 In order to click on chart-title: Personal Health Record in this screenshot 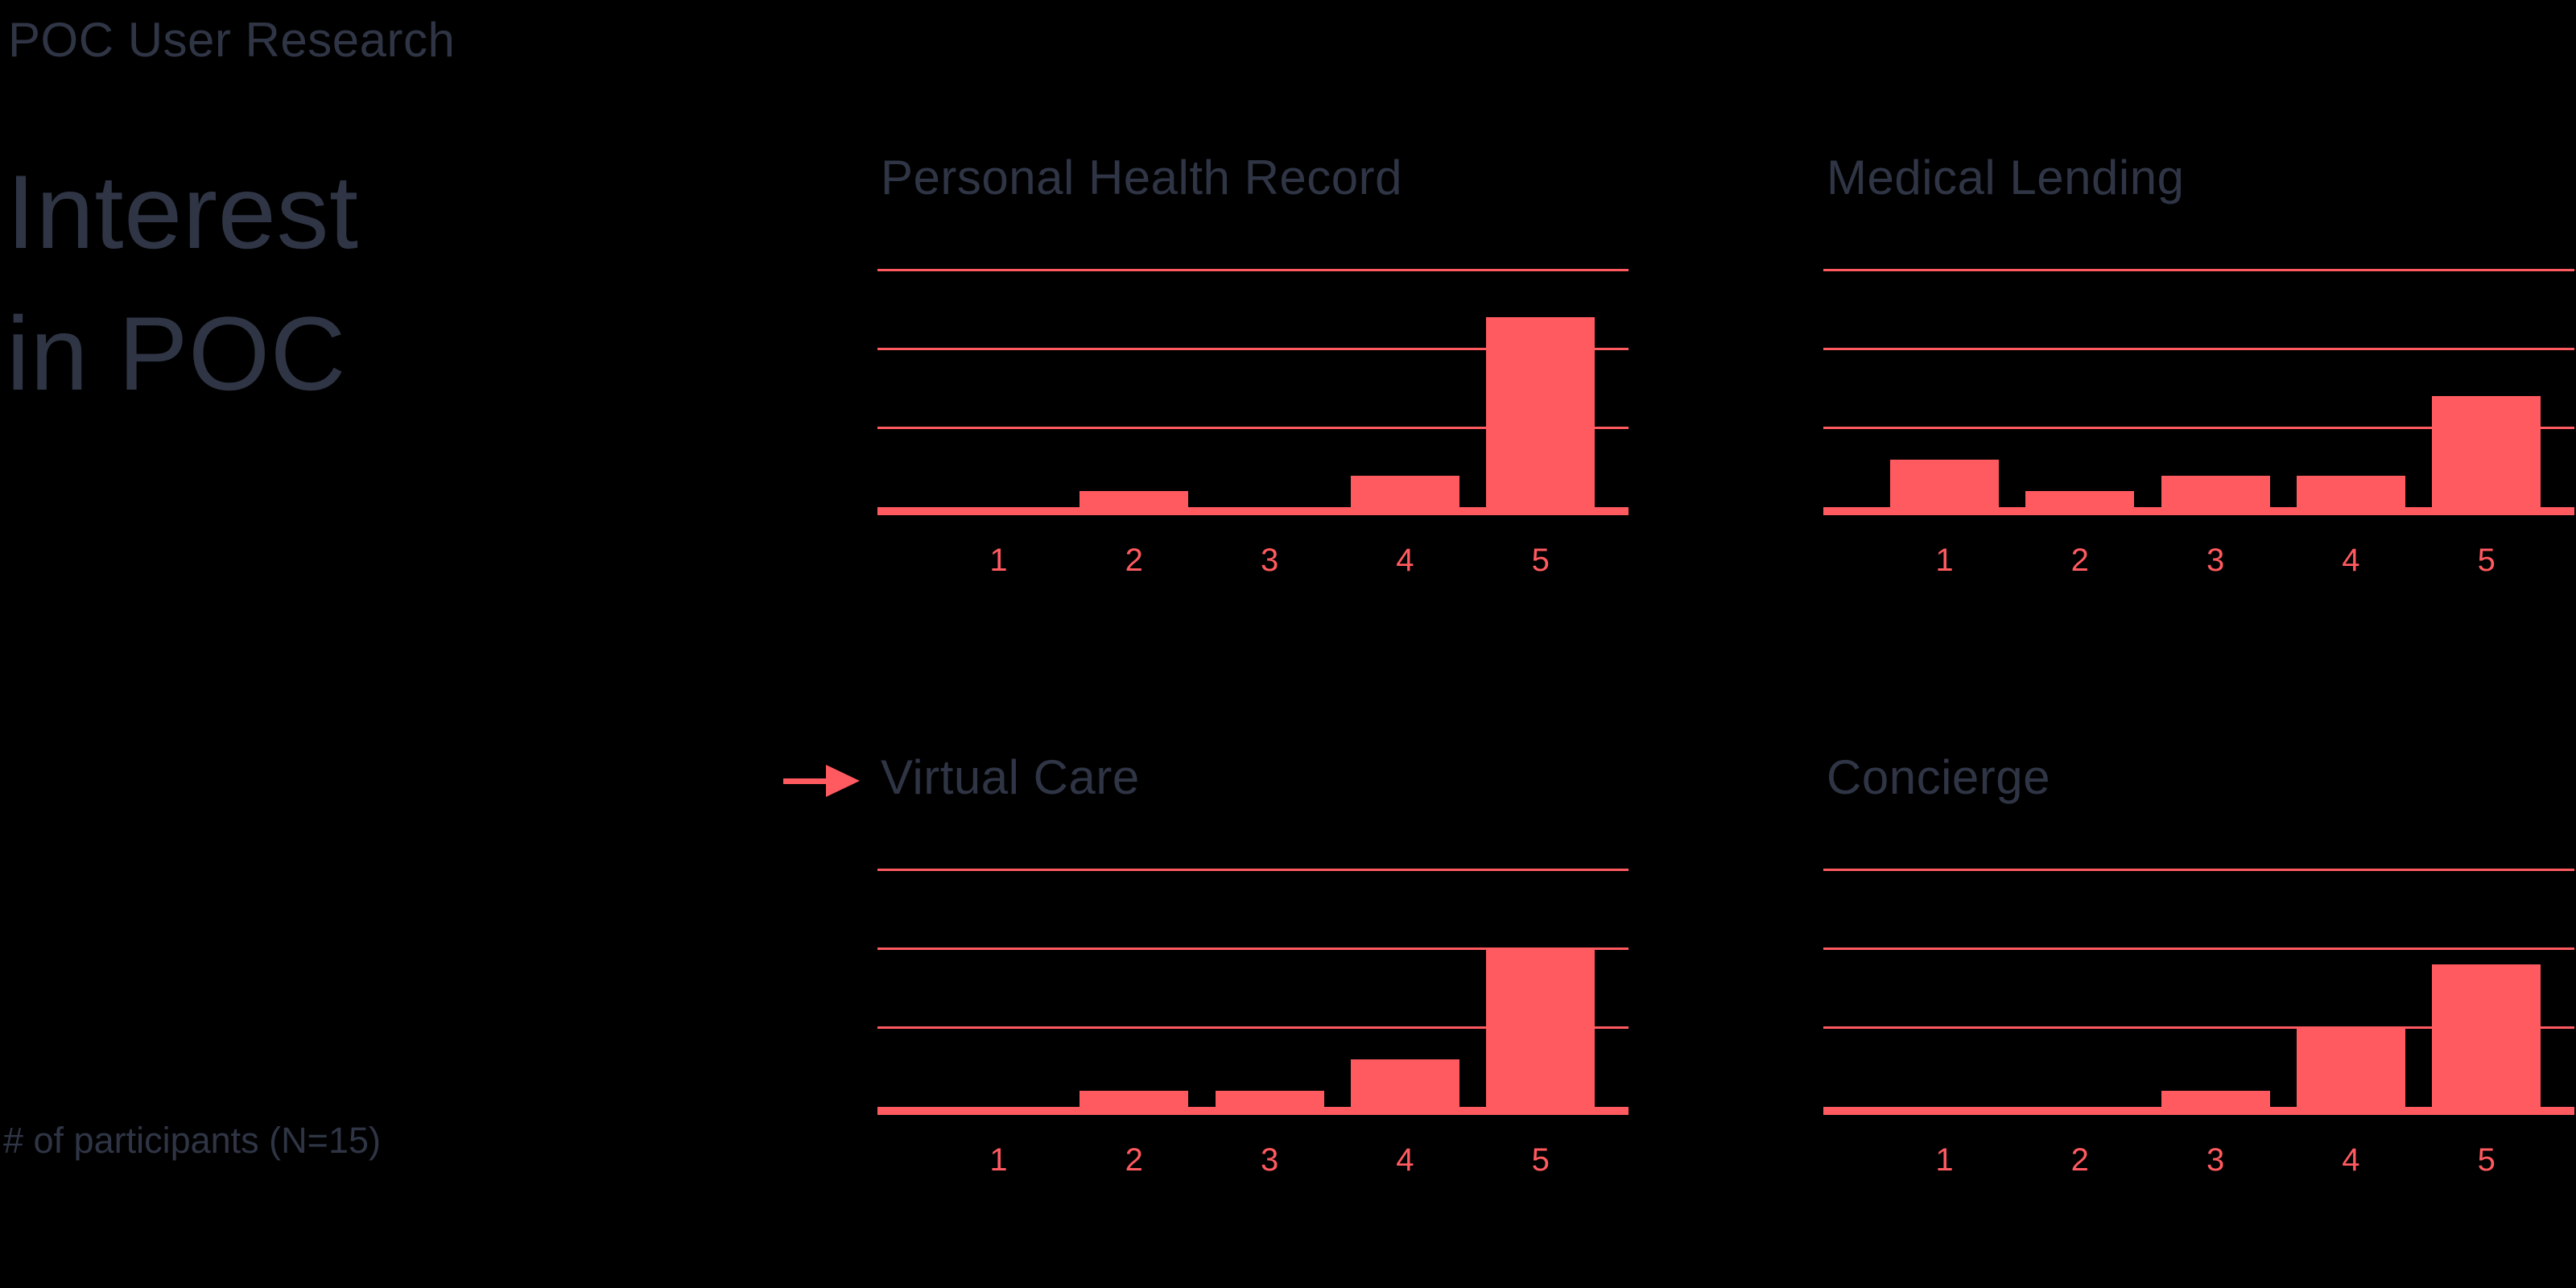, I will do `click(1142, 177)`.